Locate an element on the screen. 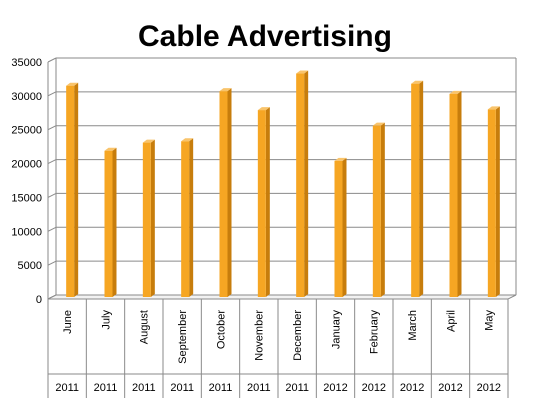 Image resolution: width=540 pixels, height=408 pixels. x-tick-label: November is located at coordinates (260, 335).